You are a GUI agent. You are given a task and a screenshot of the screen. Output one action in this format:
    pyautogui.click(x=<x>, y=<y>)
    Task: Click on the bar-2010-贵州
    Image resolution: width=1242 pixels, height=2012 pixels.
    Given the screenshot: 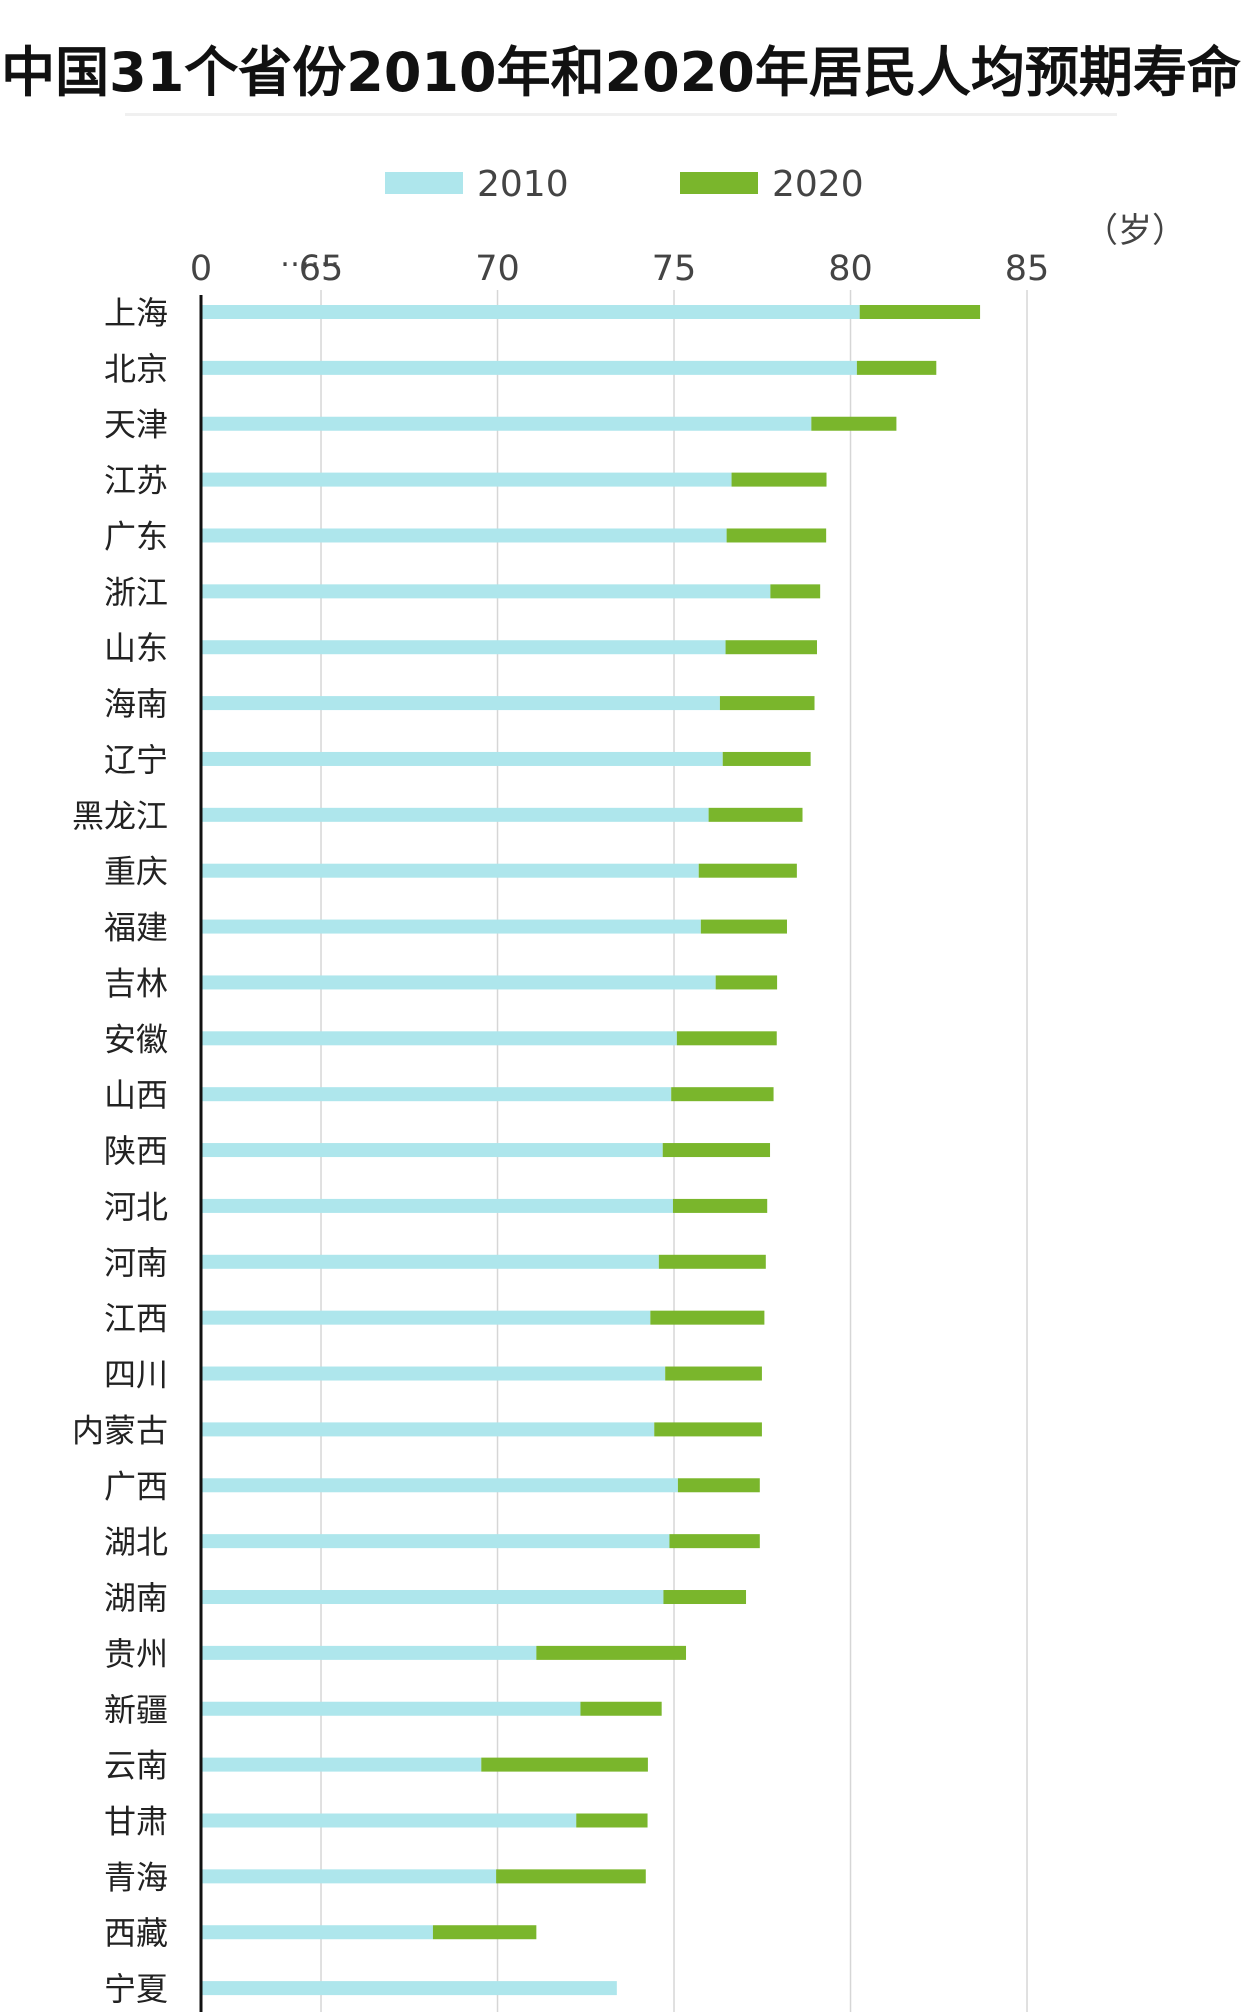 What is the action you would take?
    pyautogui.click(x=369, y=1652)
    